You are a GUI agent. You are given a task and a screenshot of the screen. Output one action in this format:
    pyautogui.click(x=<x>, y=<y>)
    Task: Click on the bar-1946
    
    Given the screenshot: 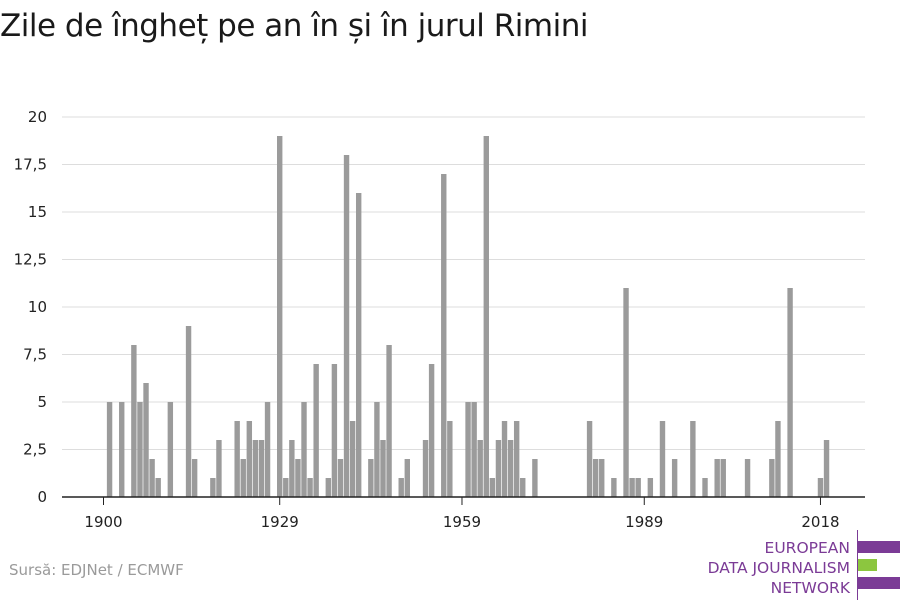 What is the action you would take?
    pyautogui.click(x=383, y=468)
    